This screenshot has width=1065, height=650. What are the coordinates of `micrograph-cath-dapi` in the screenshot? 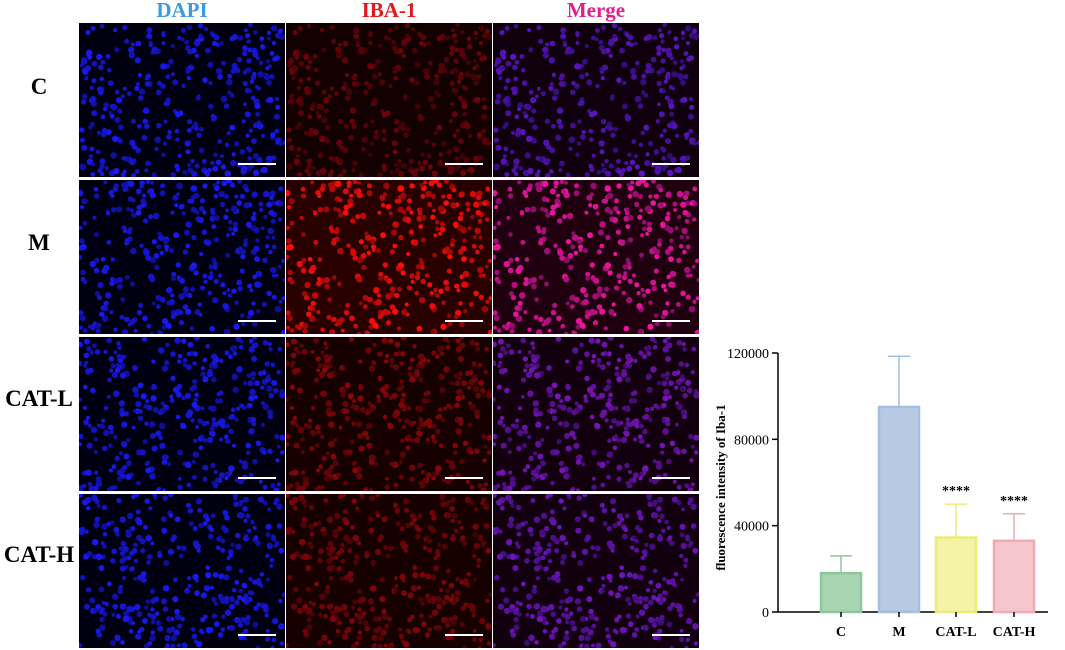 It's located at (182, 571).